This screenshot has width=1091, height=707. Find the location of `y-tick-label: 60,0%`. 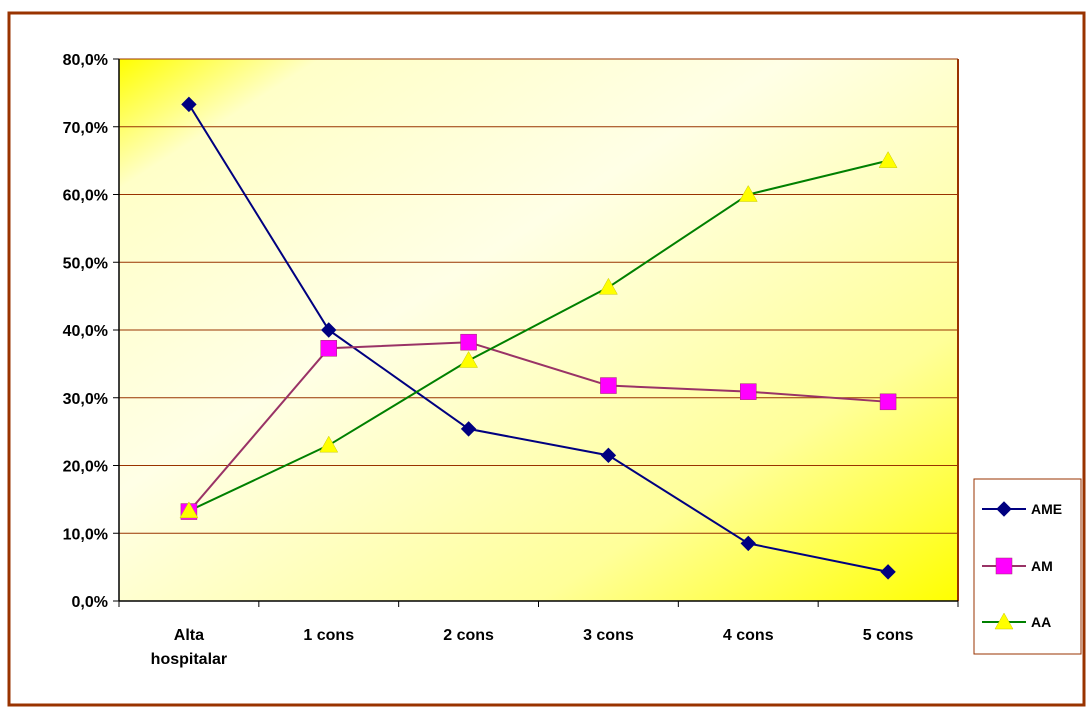

y-tick-label: 60,0% is located at coordinates (85, 196).